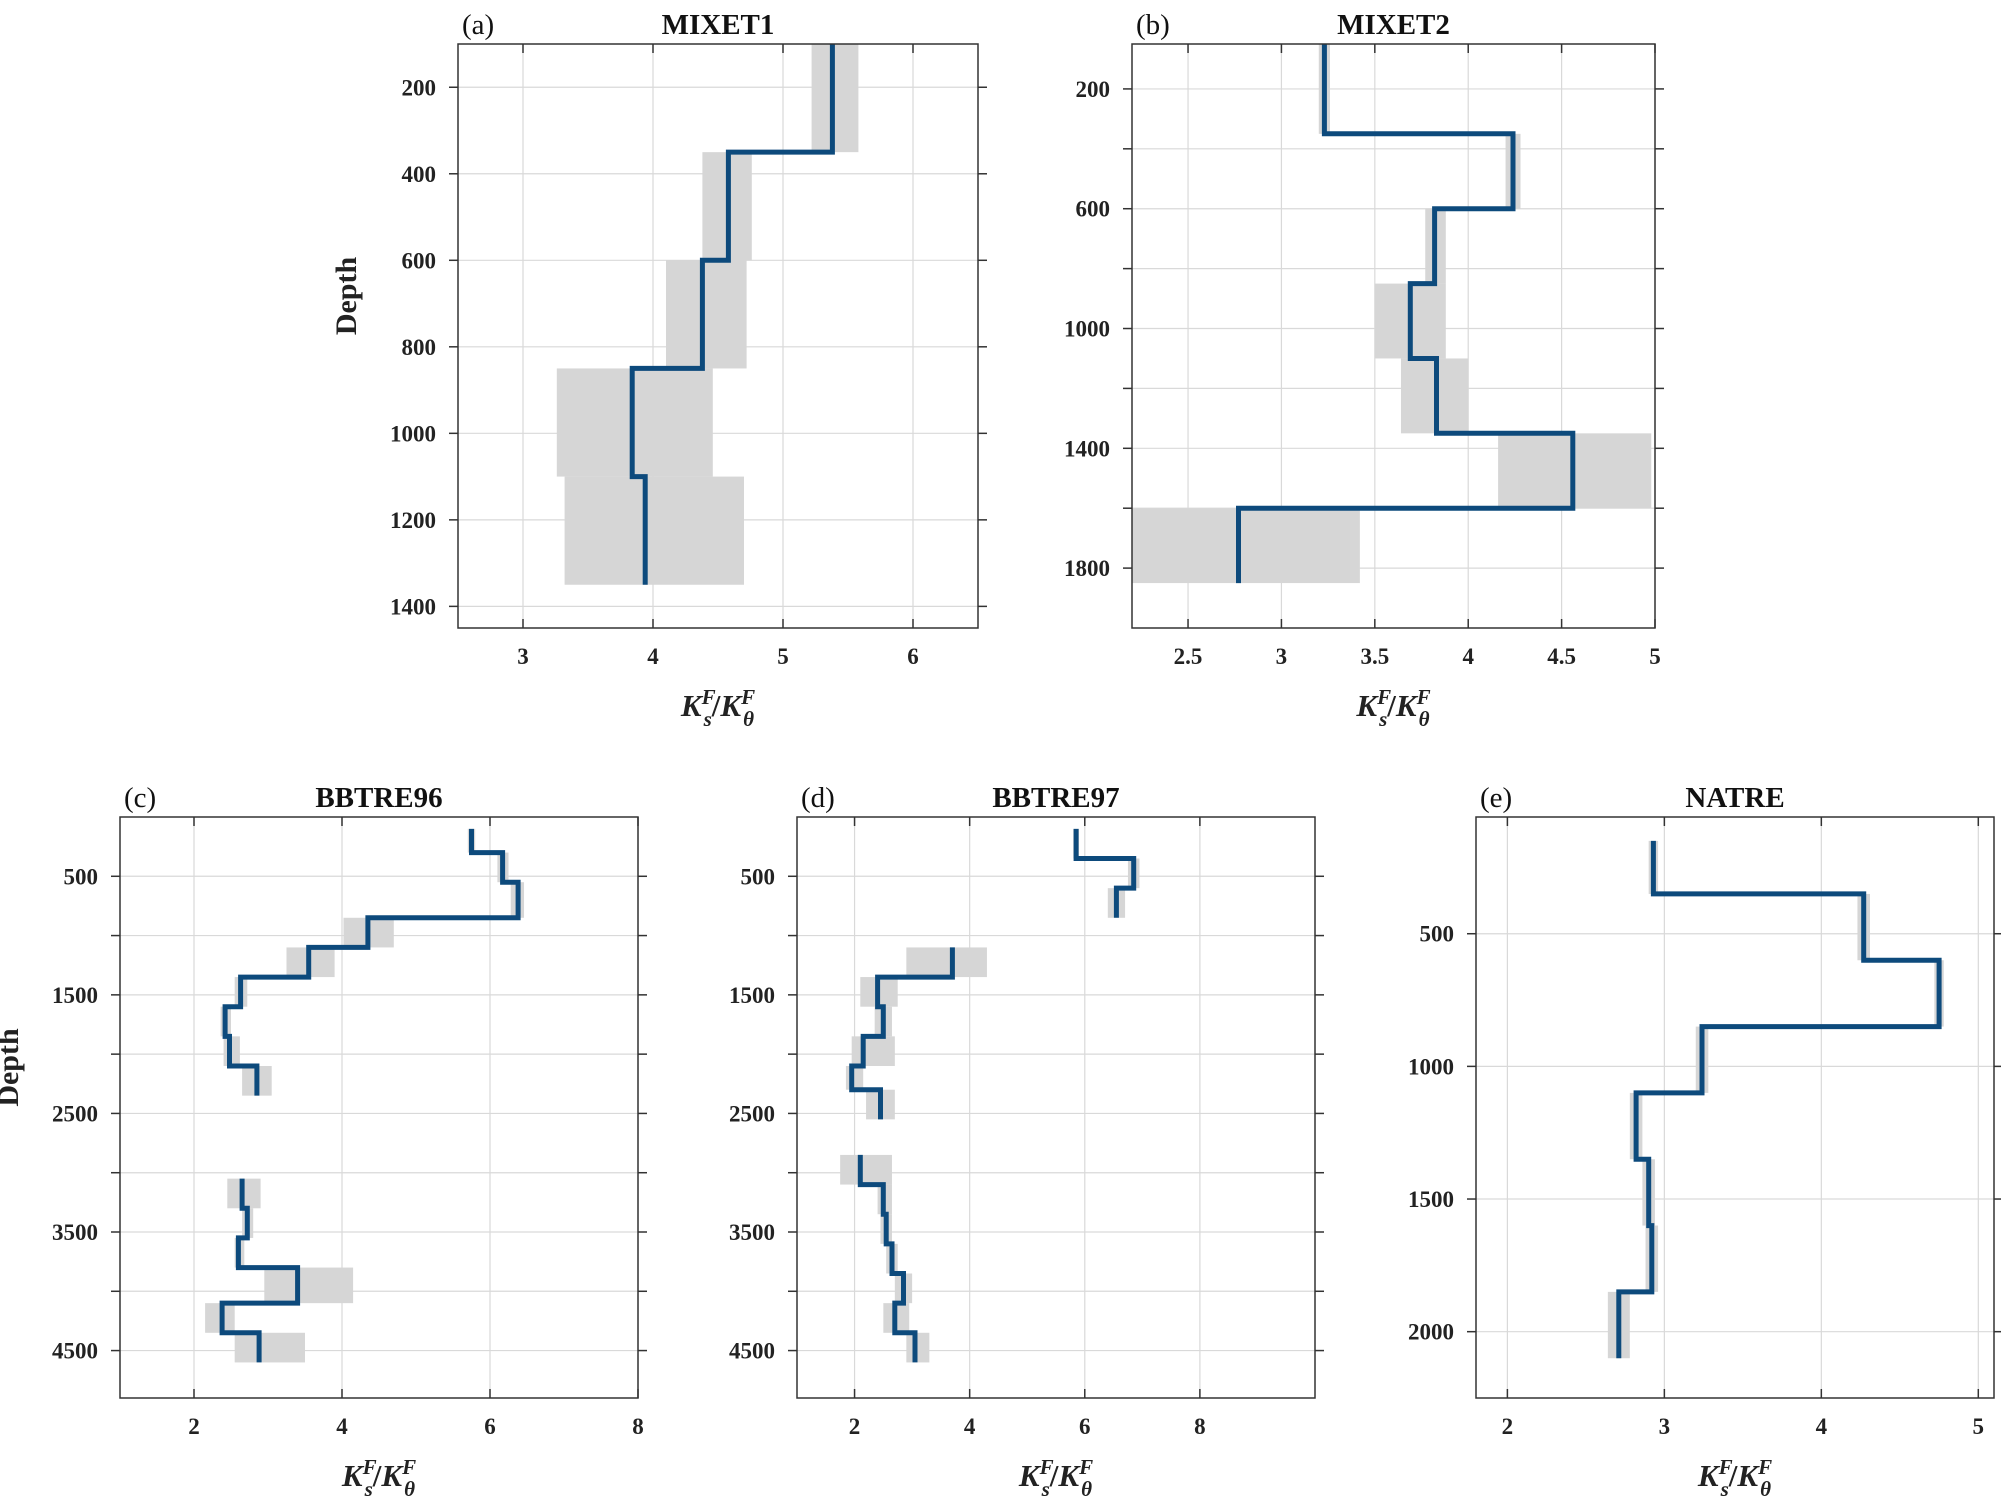 This screenshot has width=2001, height=1512. What do you see at coordinates (1734, 798) in the screenshot?
I see `panel-title: NATRE` at bounding box center [1734, 798].